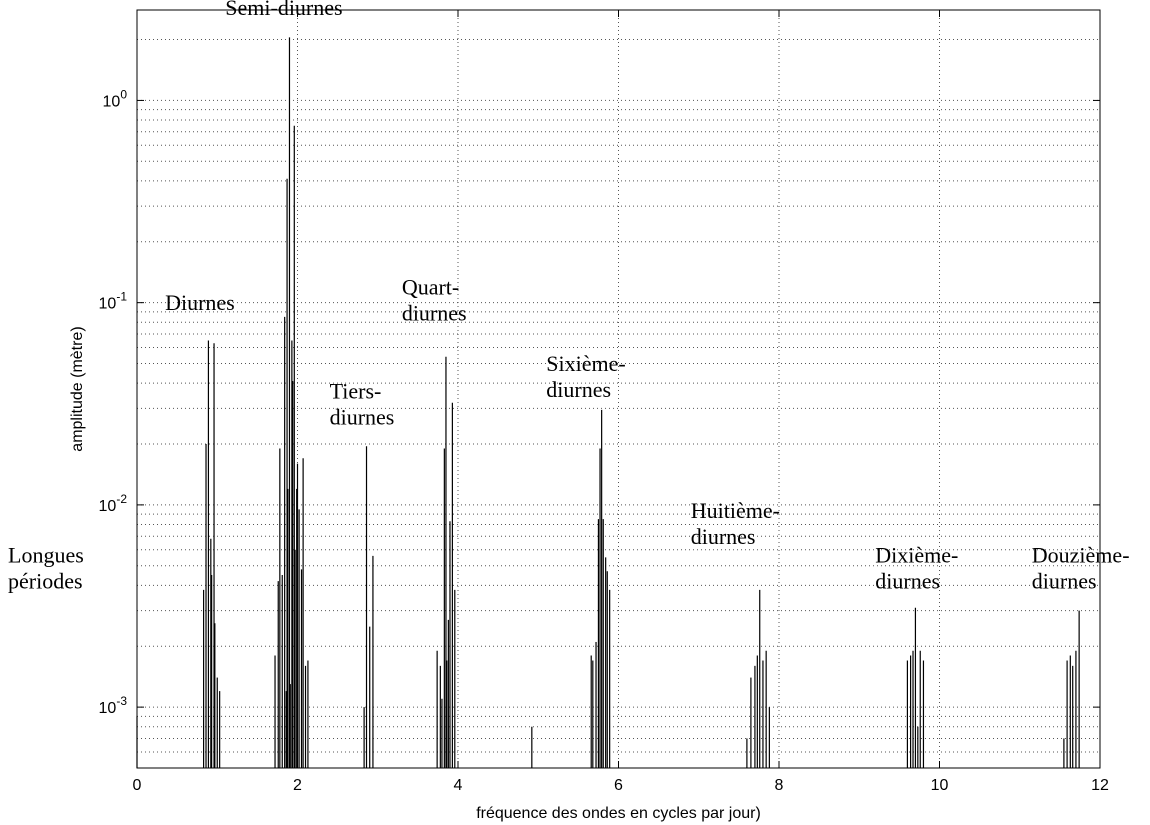 The width and height of the screenshot is (1150, 825). Describe the element at coordinates (940, 785) in the screenshot. I see `x-tick-label: 10` at that location.